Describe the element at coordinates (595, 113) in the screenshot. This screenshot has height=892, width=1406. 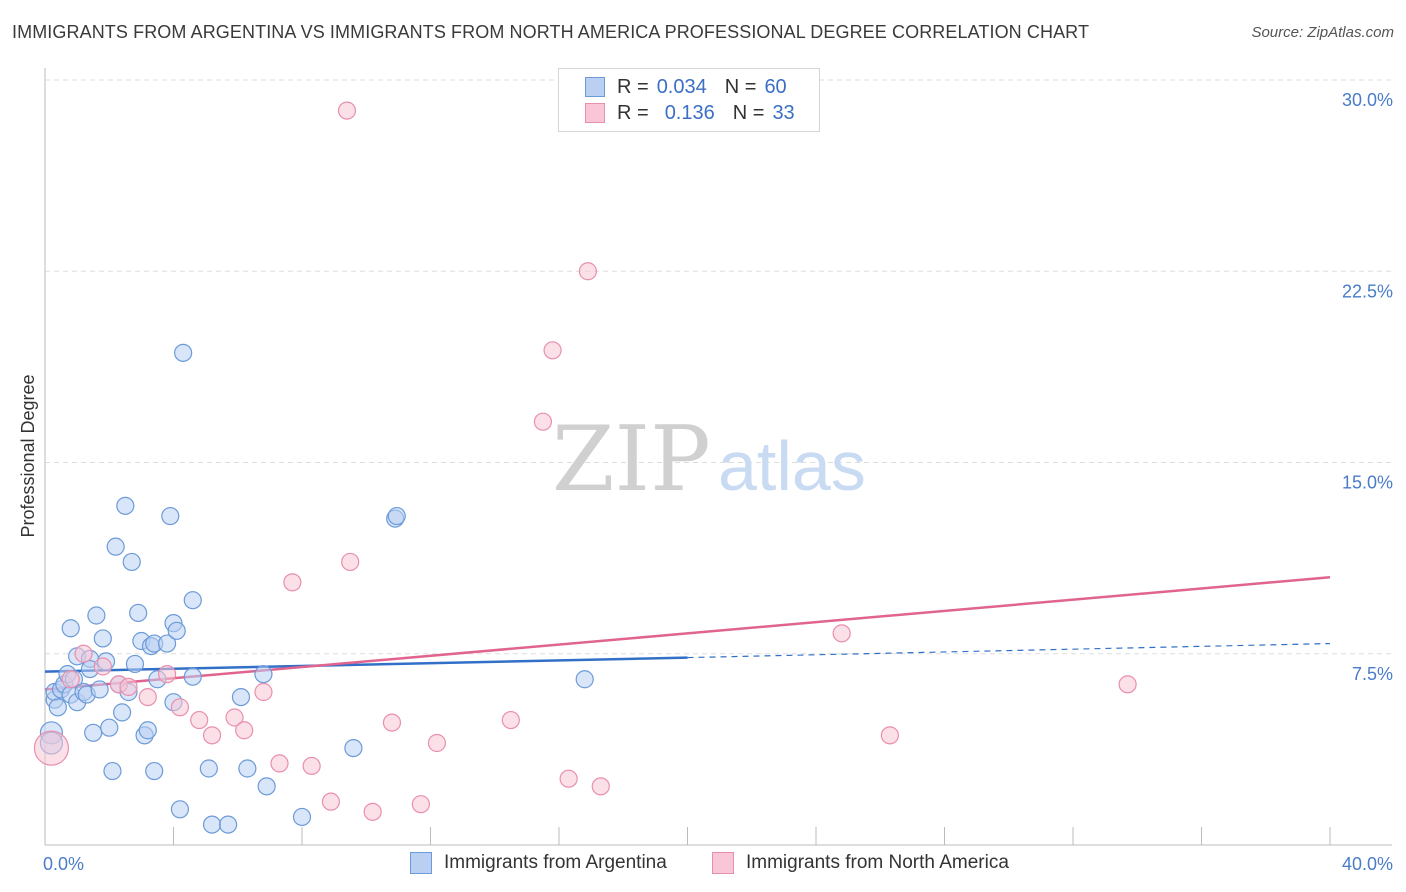
I see `legend-swatch-north-america` at that location.